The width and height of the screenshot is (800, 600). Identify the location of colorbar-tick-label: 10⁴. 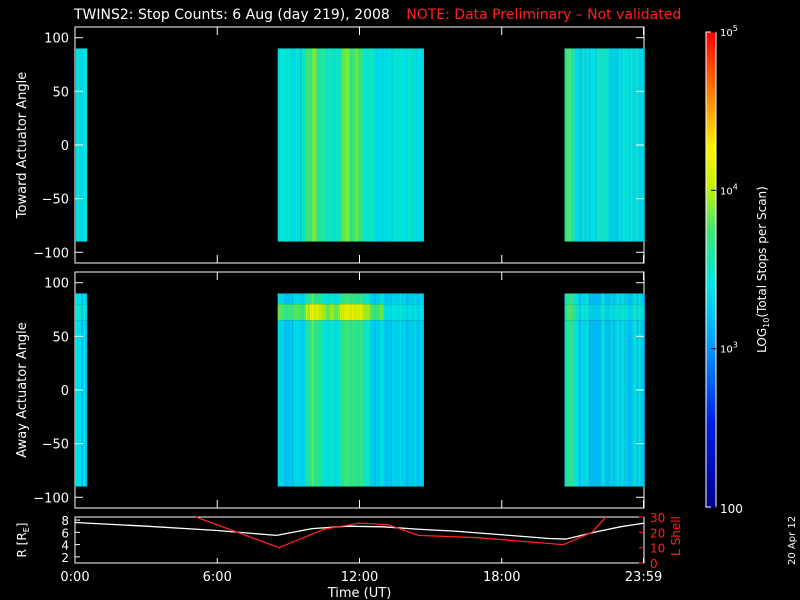
(729, 189).